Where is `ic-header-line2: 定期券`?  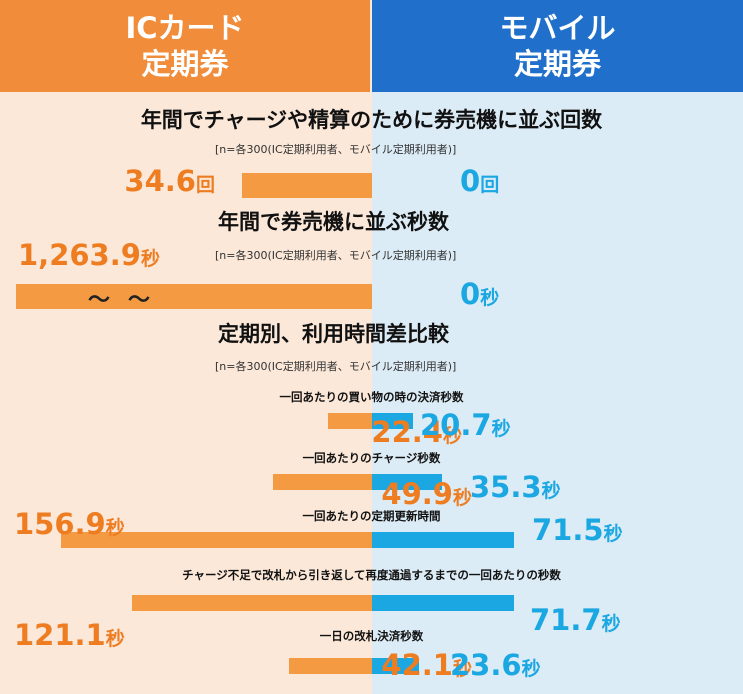
ic-header-line2: 定期券 is located at coordinates (185, 64).